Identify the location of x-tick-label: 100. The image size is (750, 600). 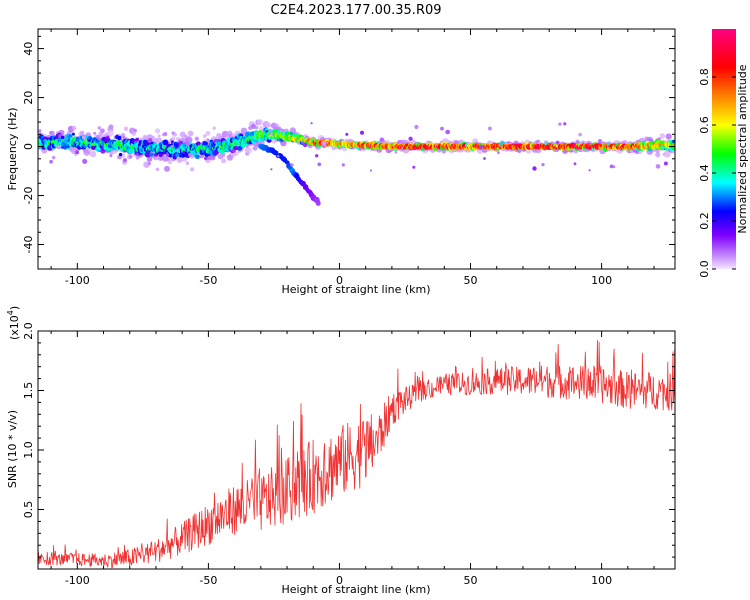
(601, 280).